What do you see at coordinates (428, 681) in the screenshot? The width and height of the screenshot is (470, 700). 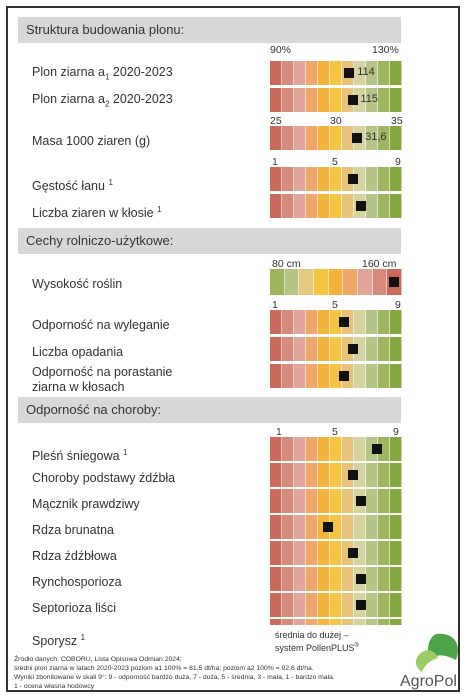 I see `logo-text: AgroPol` at bounding box center [428, 681].